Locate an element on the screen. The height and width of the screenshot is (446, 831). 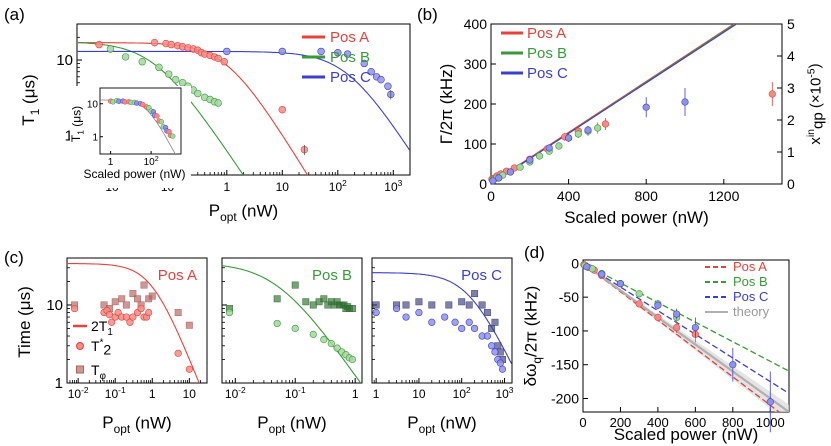
subpanel-title: Pos B is located at coordinates (332, 275).